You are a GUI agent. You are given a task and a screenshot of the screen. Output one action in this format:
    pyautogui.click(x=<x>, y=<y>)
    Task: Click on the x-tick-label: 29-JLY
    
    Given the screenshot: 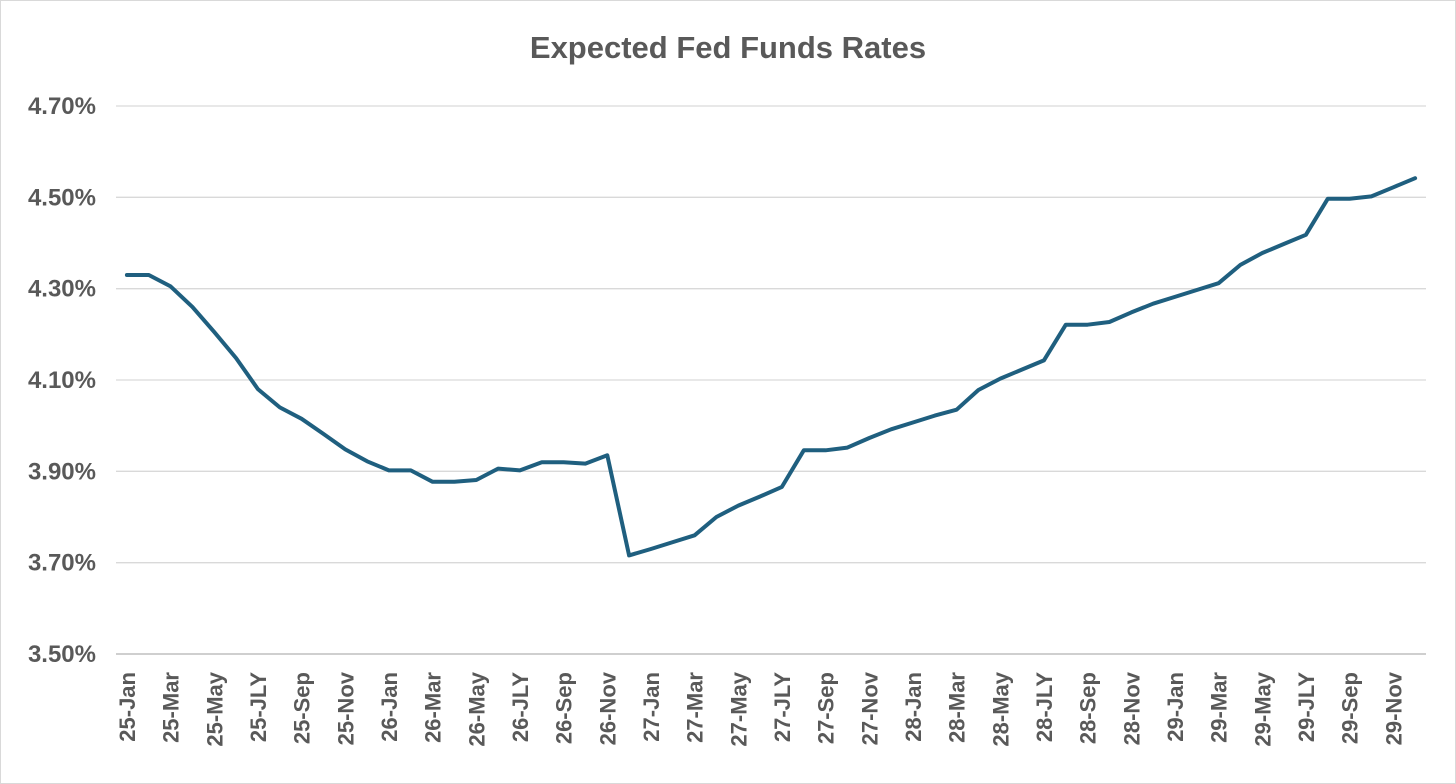 What is the action you would take?
    pyautogui.click(x=1306, y=707)
    